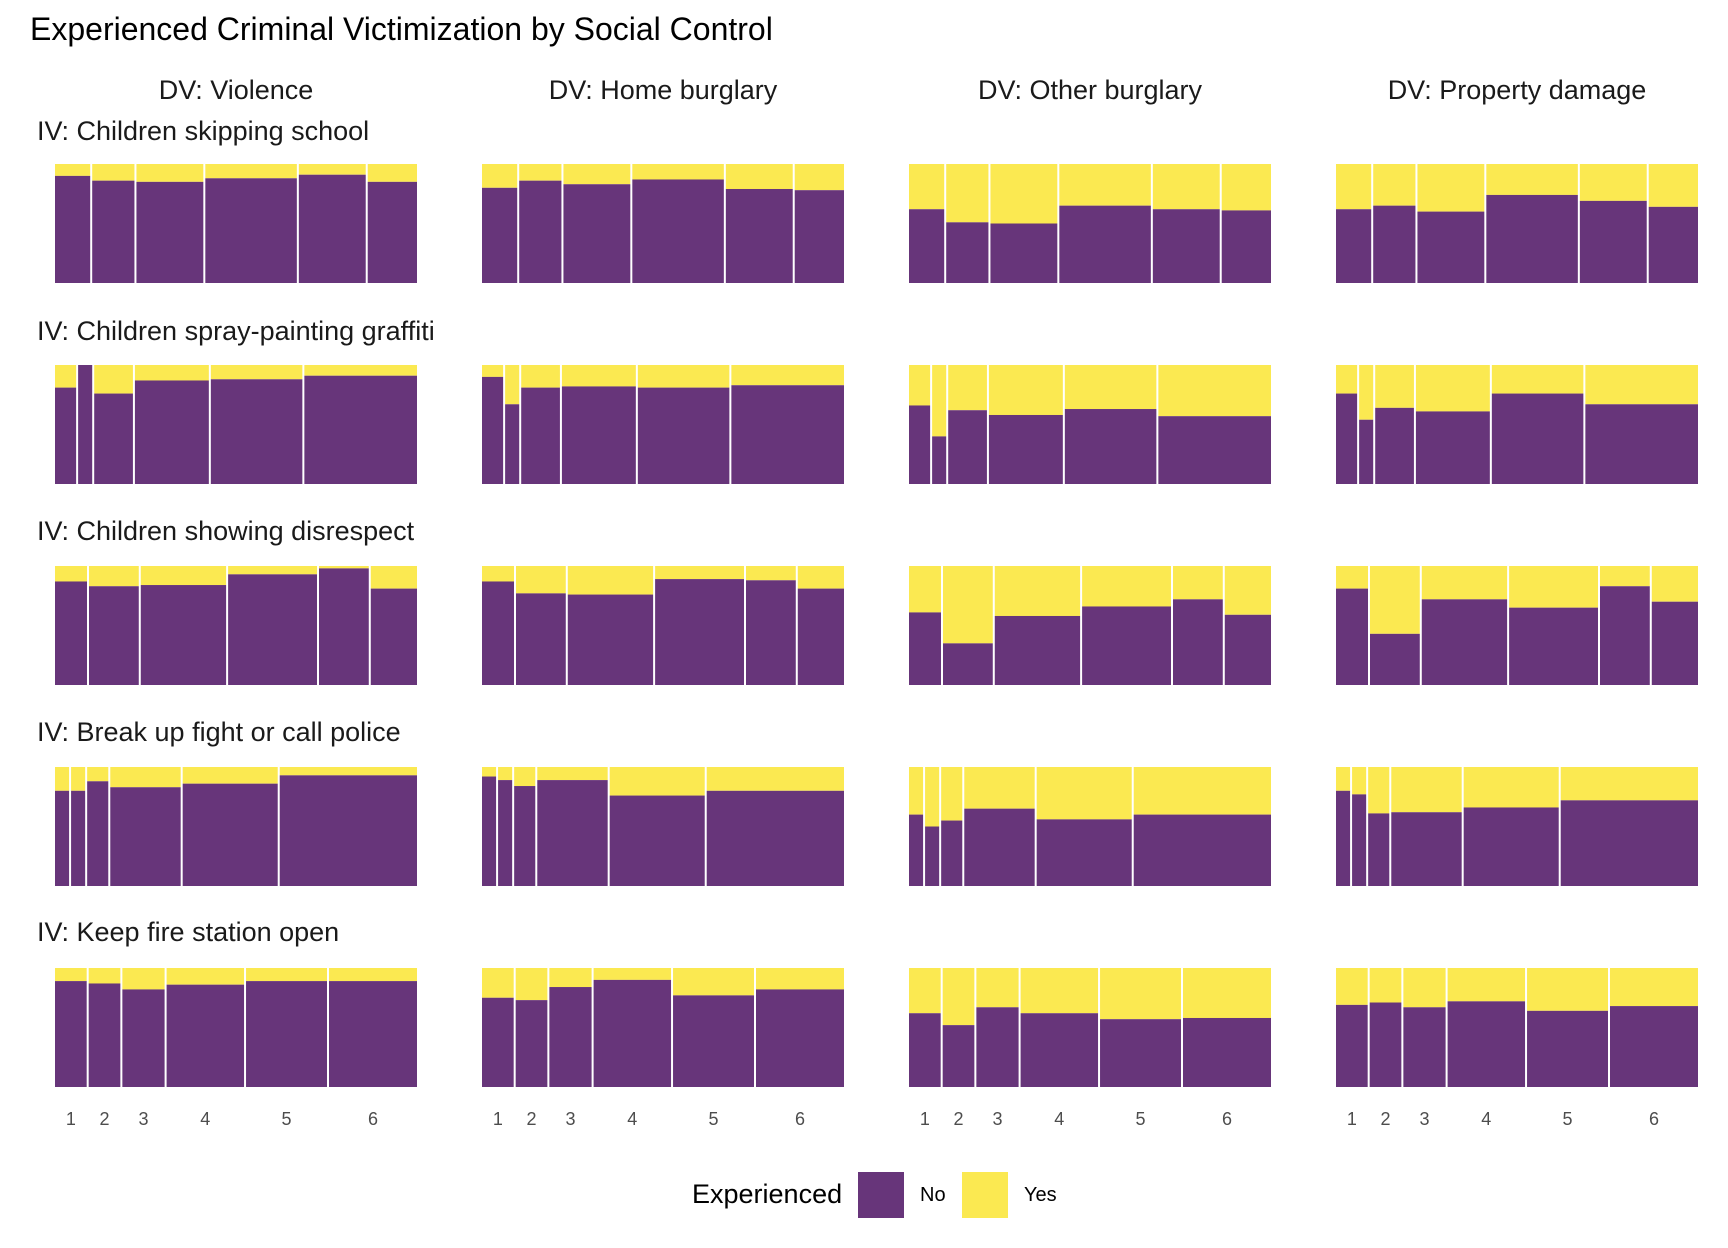 The height and width of the screenshot is (1248, 1728). Describe the element at coordinates (203, 131) in the screenshot. I see `row-label-skipping-school: IV: Children skipping school` at that location.